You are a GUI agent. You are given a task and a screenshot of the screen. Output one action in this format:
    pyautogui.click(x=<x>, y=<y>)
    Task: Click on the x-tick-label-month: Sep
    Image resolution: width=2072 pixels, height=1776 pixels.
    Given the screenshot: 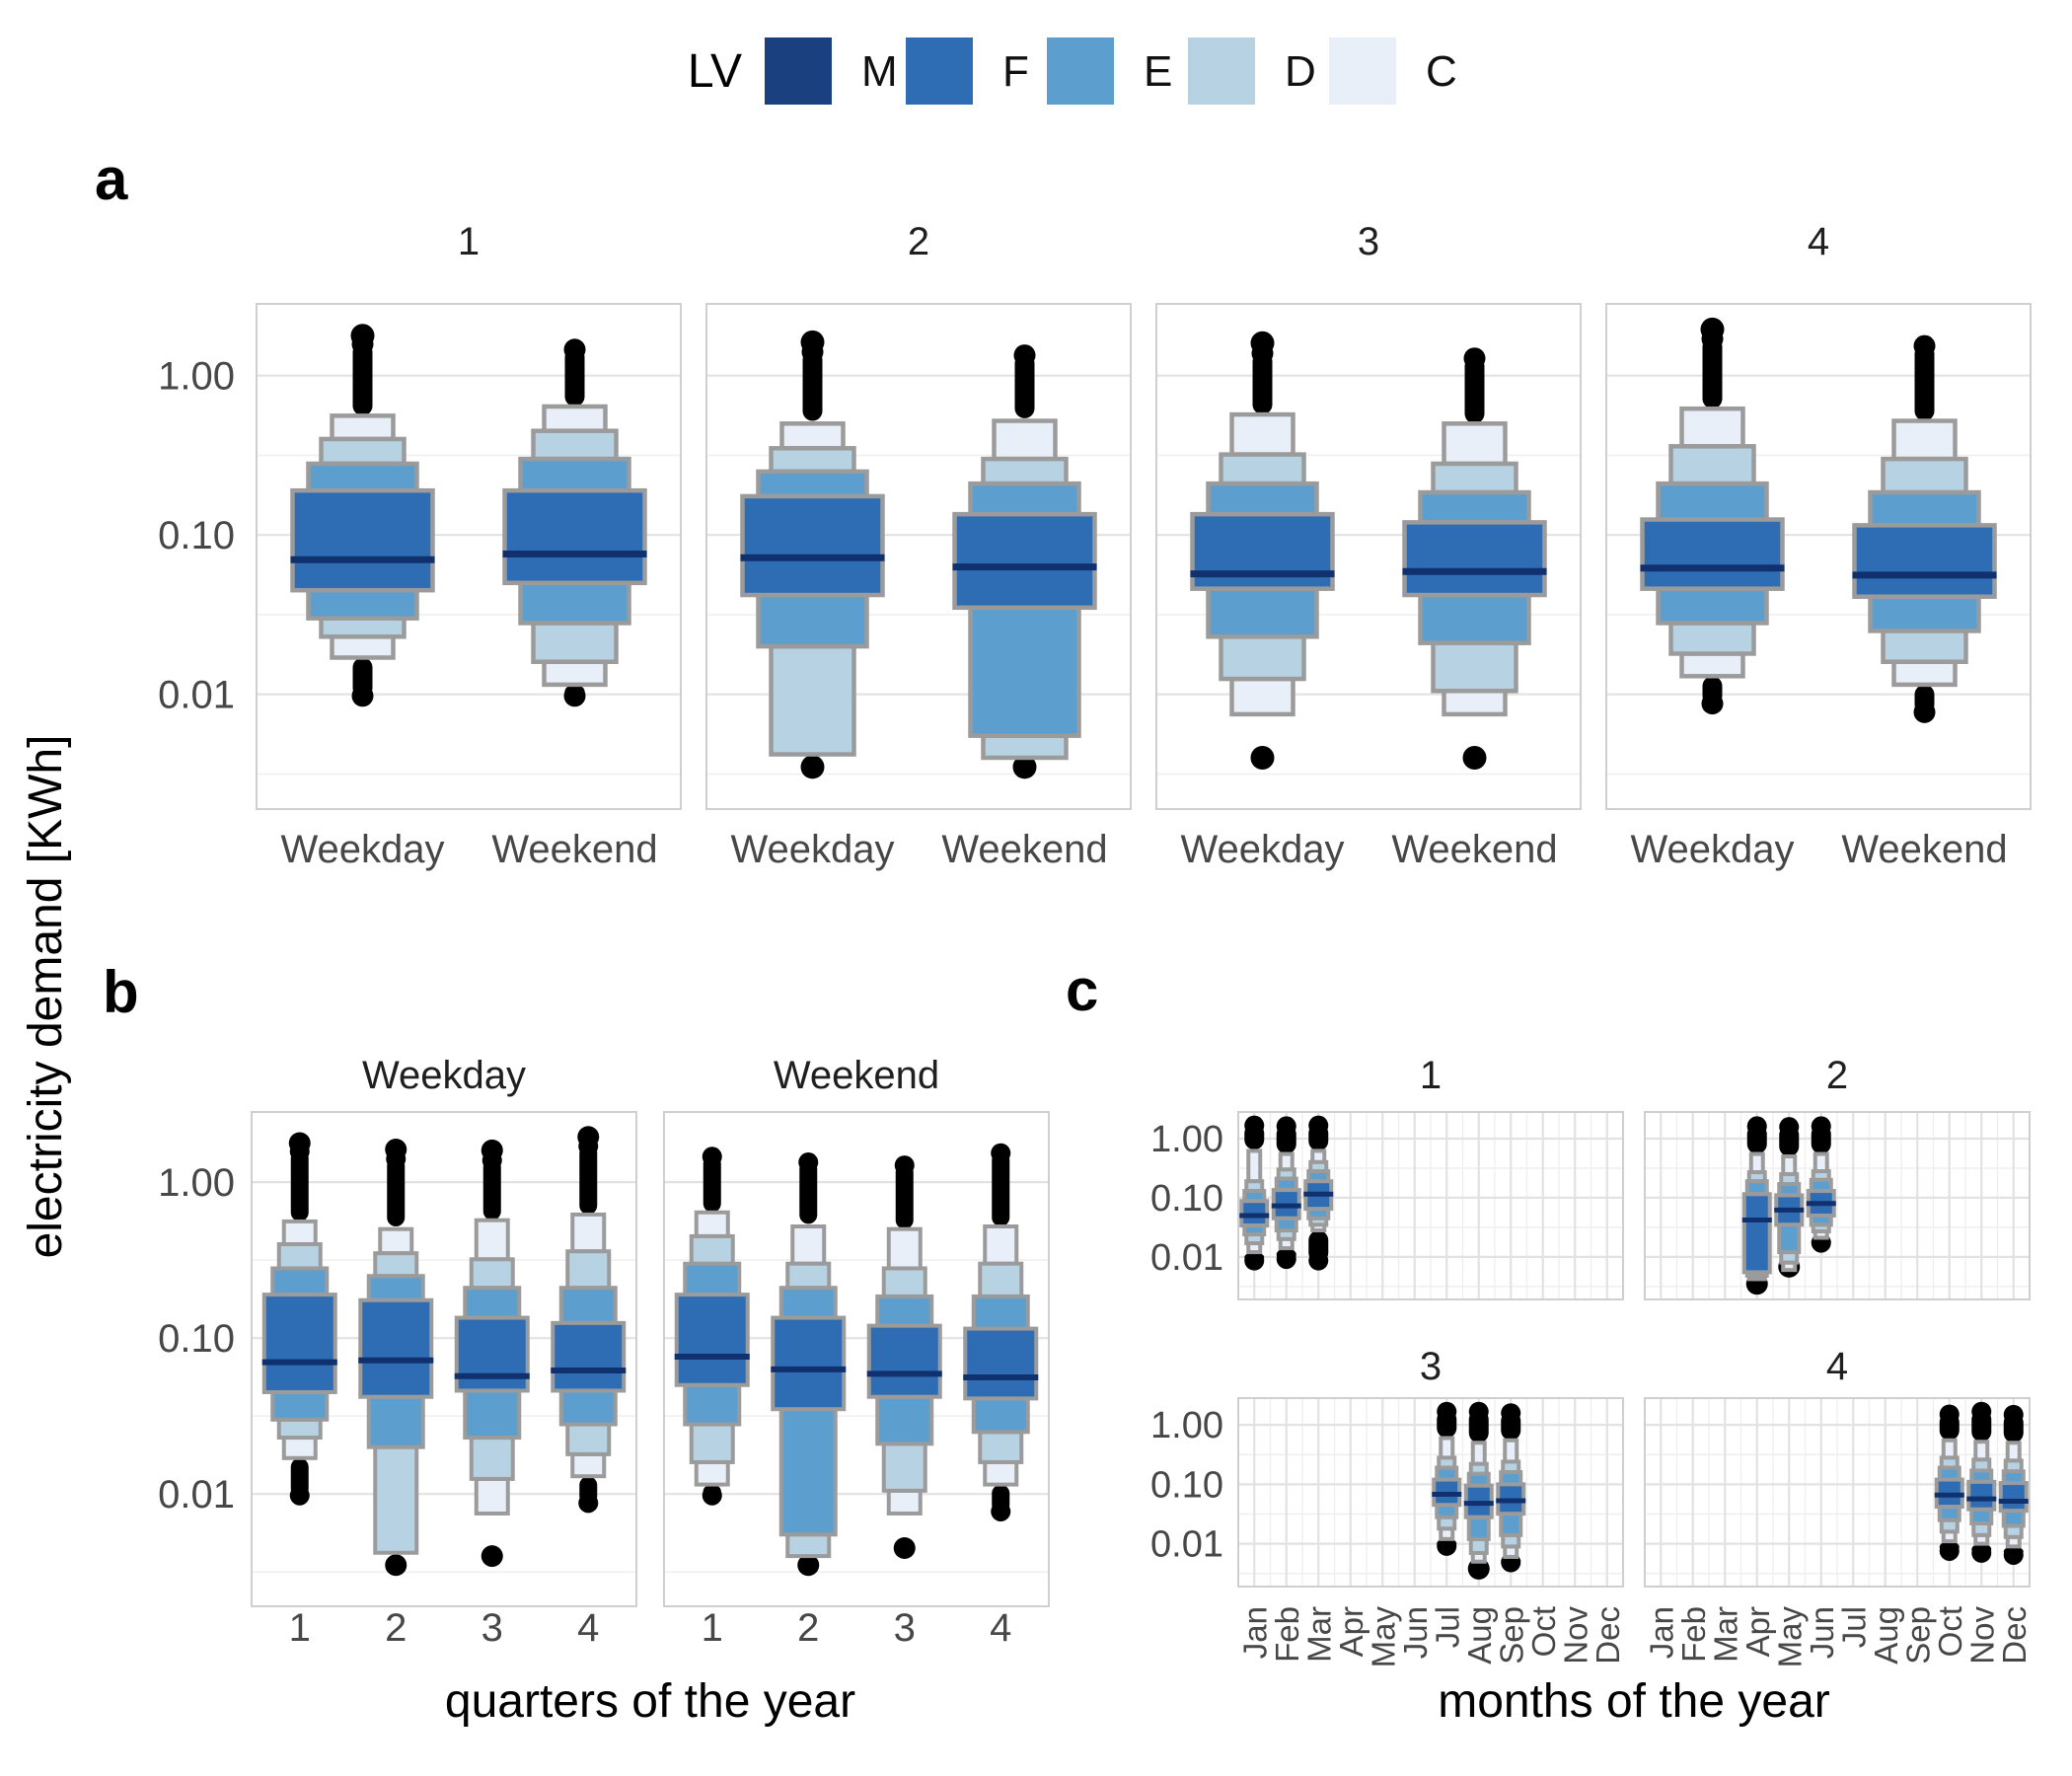 What is the action you would take?
    pyautogui.click(x=1511, y=1636)
    